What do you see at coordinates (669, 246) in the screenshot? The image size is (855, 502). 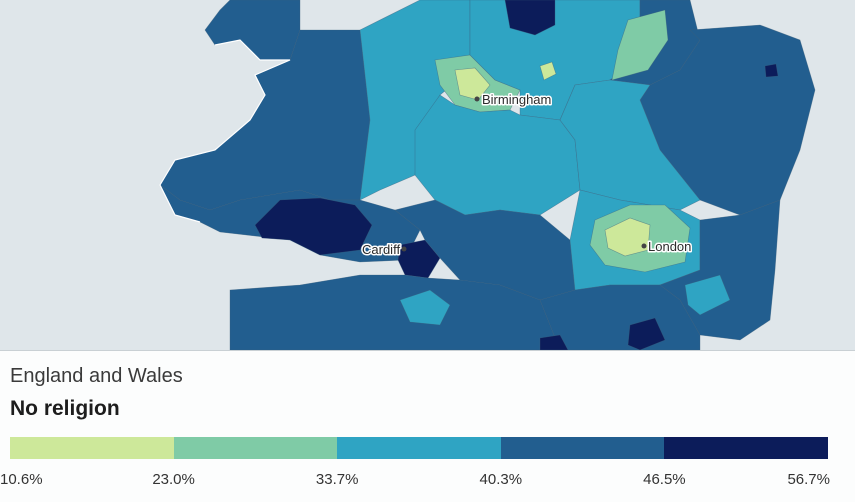 I see `city-label-london: London` at bounding box center [669, 246].